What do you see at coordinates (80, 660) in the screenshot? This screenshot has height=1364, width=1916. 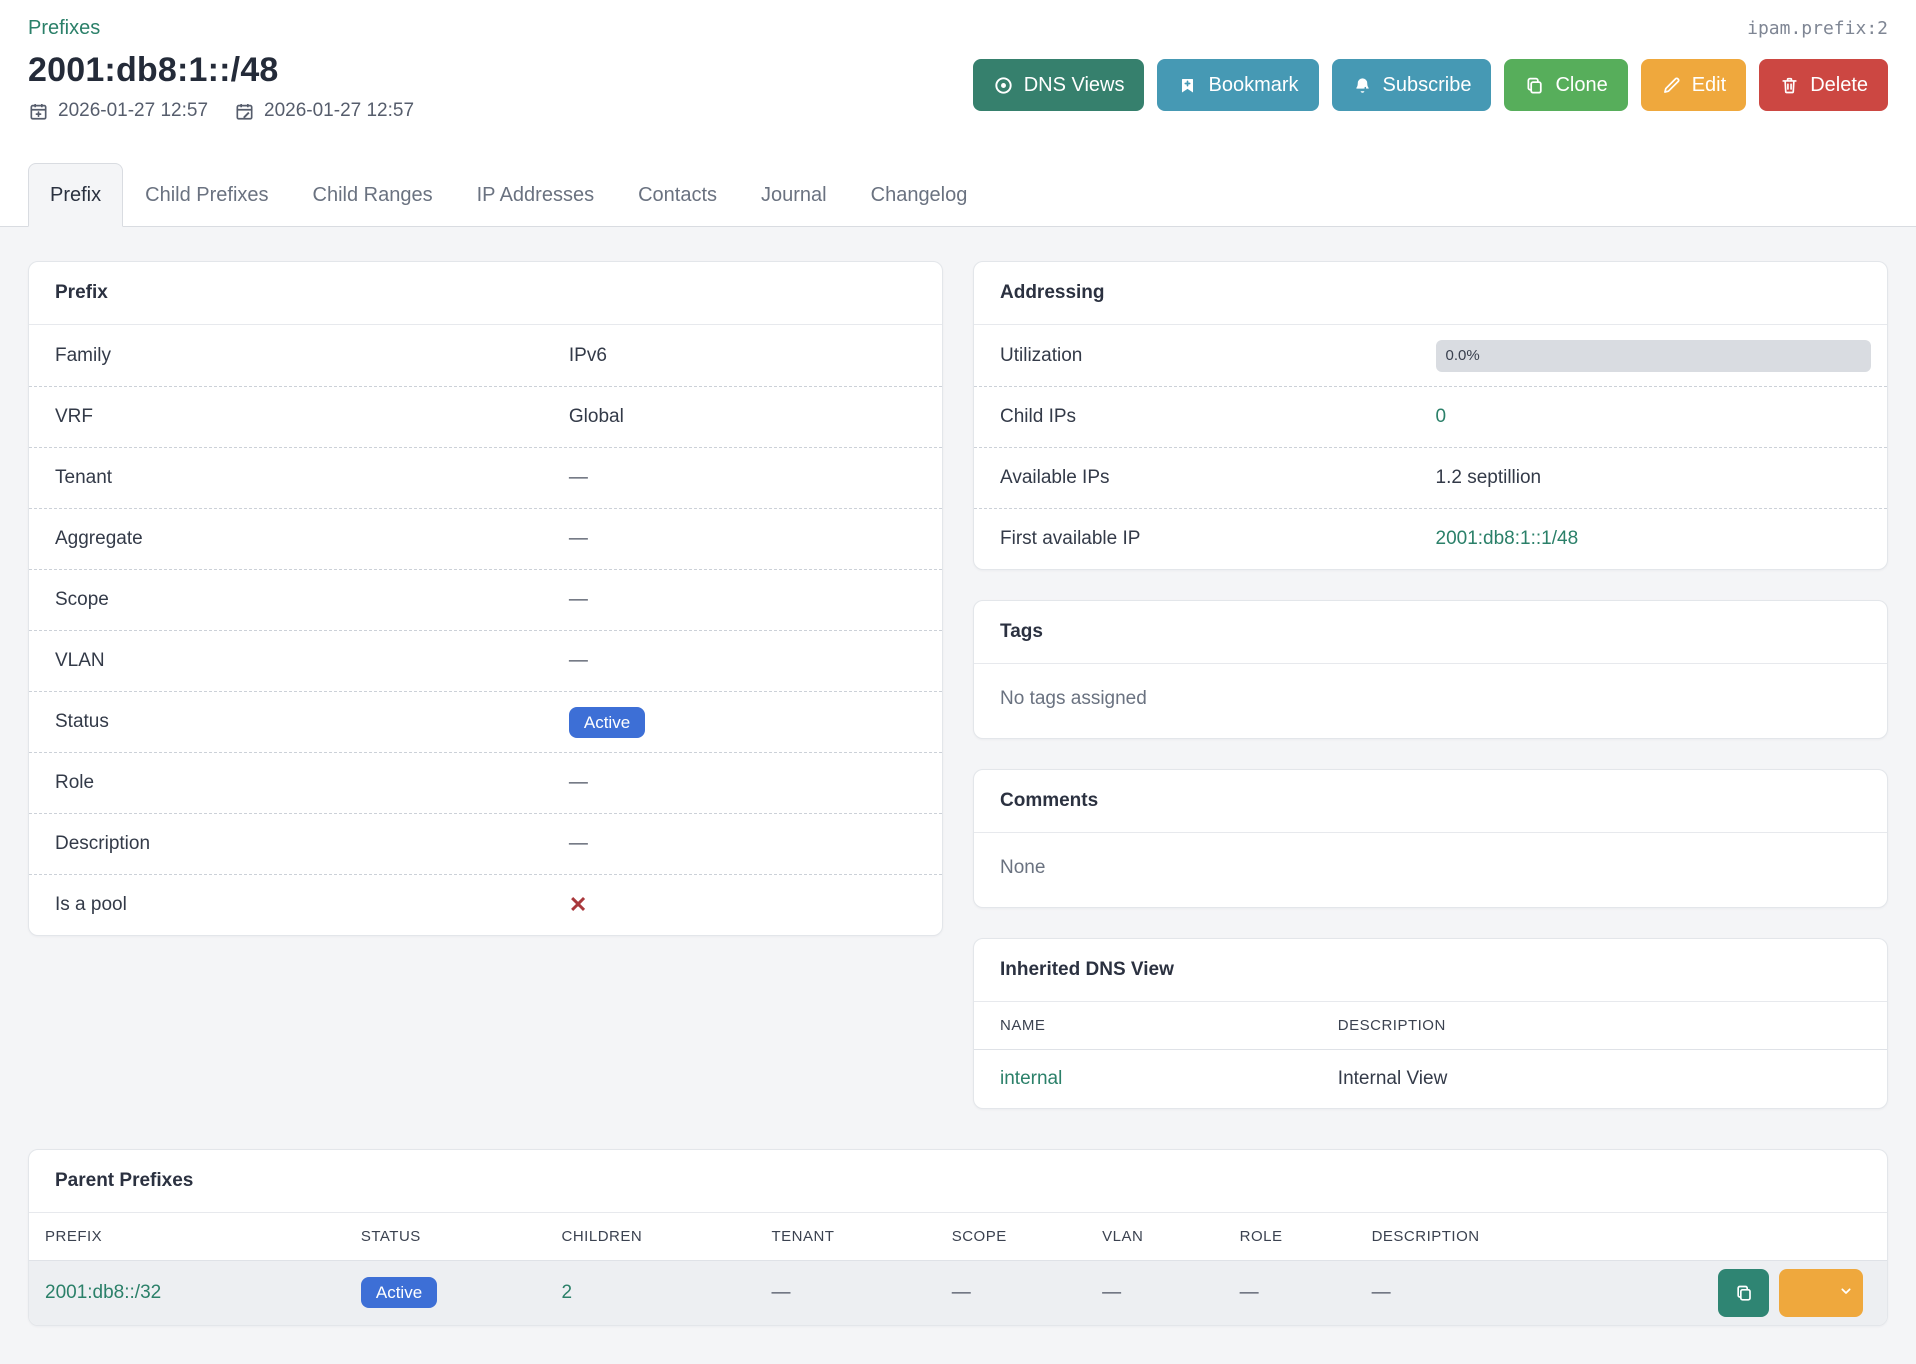 I see `attr-label: VLAN` at bounding box center [80, 660].